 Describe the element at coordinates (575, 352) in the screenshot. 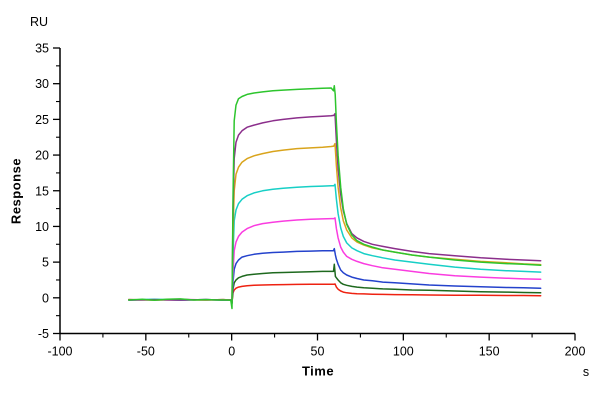

I see `x-tick-label: 200` at that location.